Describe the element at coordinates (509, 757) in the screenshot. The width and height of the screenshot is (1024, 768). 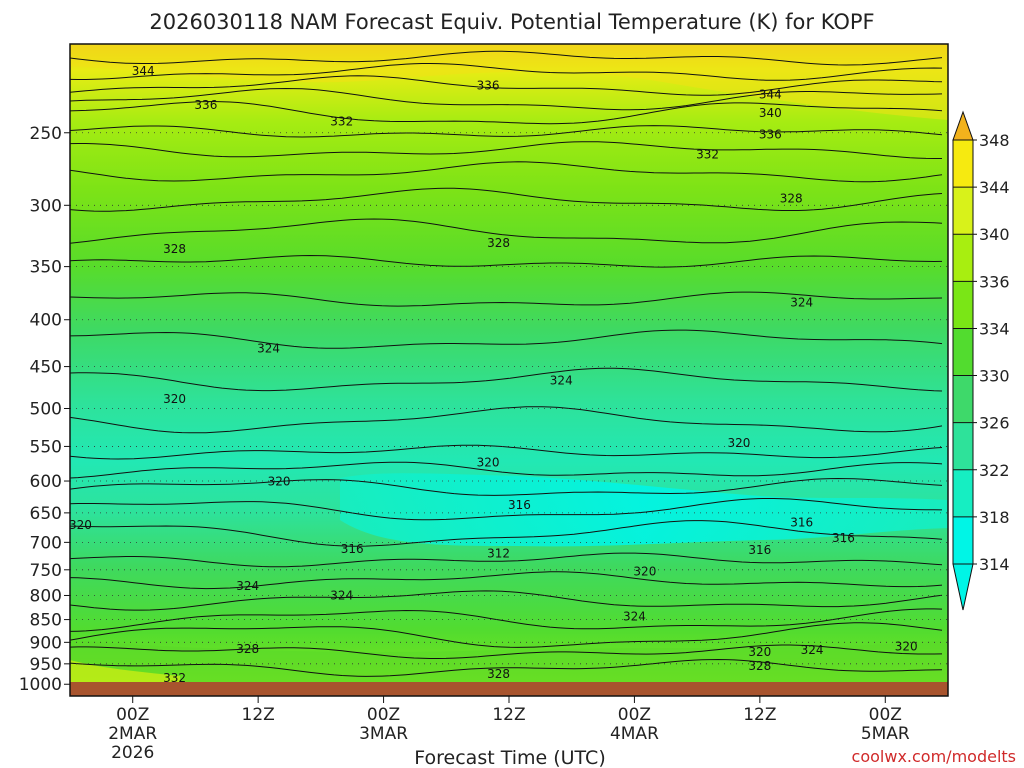
I see `x-axis-title: Forecast Time (UTC)` at that location.